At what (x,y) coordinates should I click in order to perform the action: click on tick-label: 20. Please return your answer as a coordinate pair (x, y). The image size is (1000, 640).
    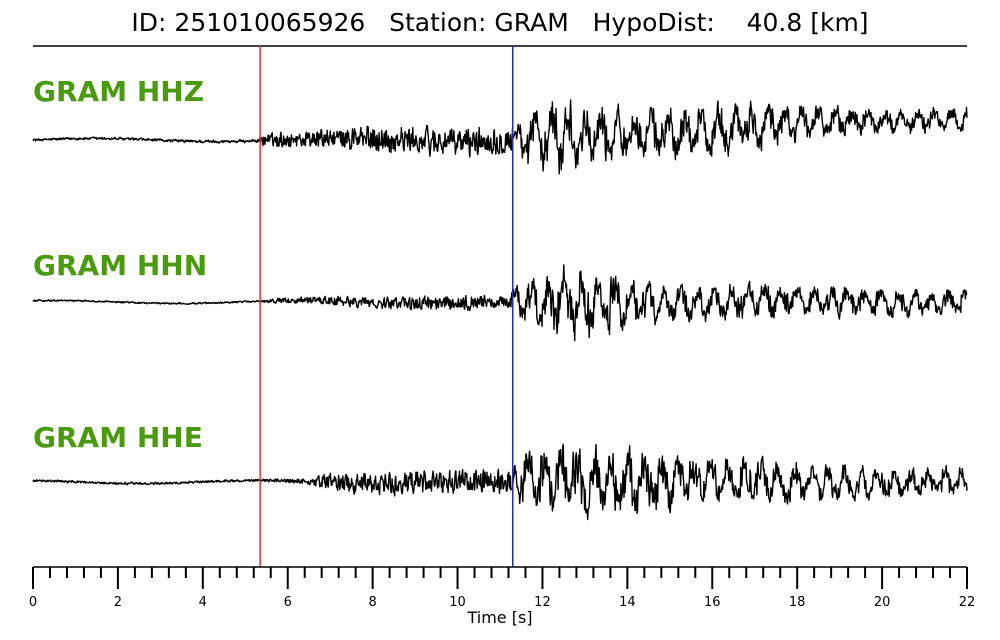
    Looking at the image, I should click on (882, 602).